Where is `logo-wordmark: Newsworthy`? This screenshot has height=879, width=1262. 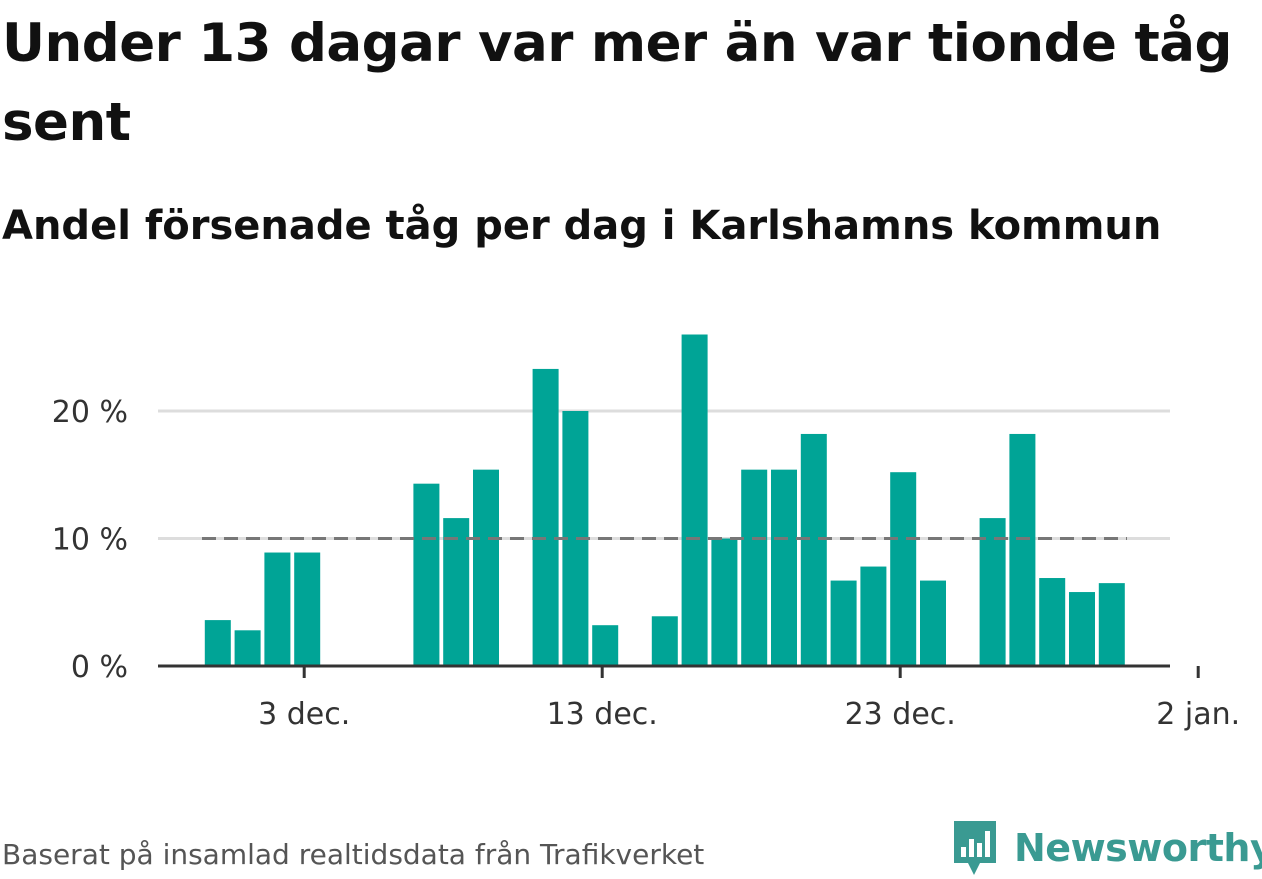 logo-wordmark: Newsworthy is located at coordinates (1138, 848).